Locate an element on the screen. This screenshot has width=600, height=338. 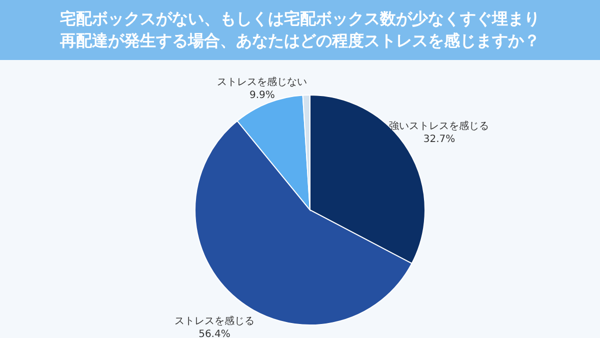
slice-label: 強いストレスを感じる is located at coordinates (439, 126).